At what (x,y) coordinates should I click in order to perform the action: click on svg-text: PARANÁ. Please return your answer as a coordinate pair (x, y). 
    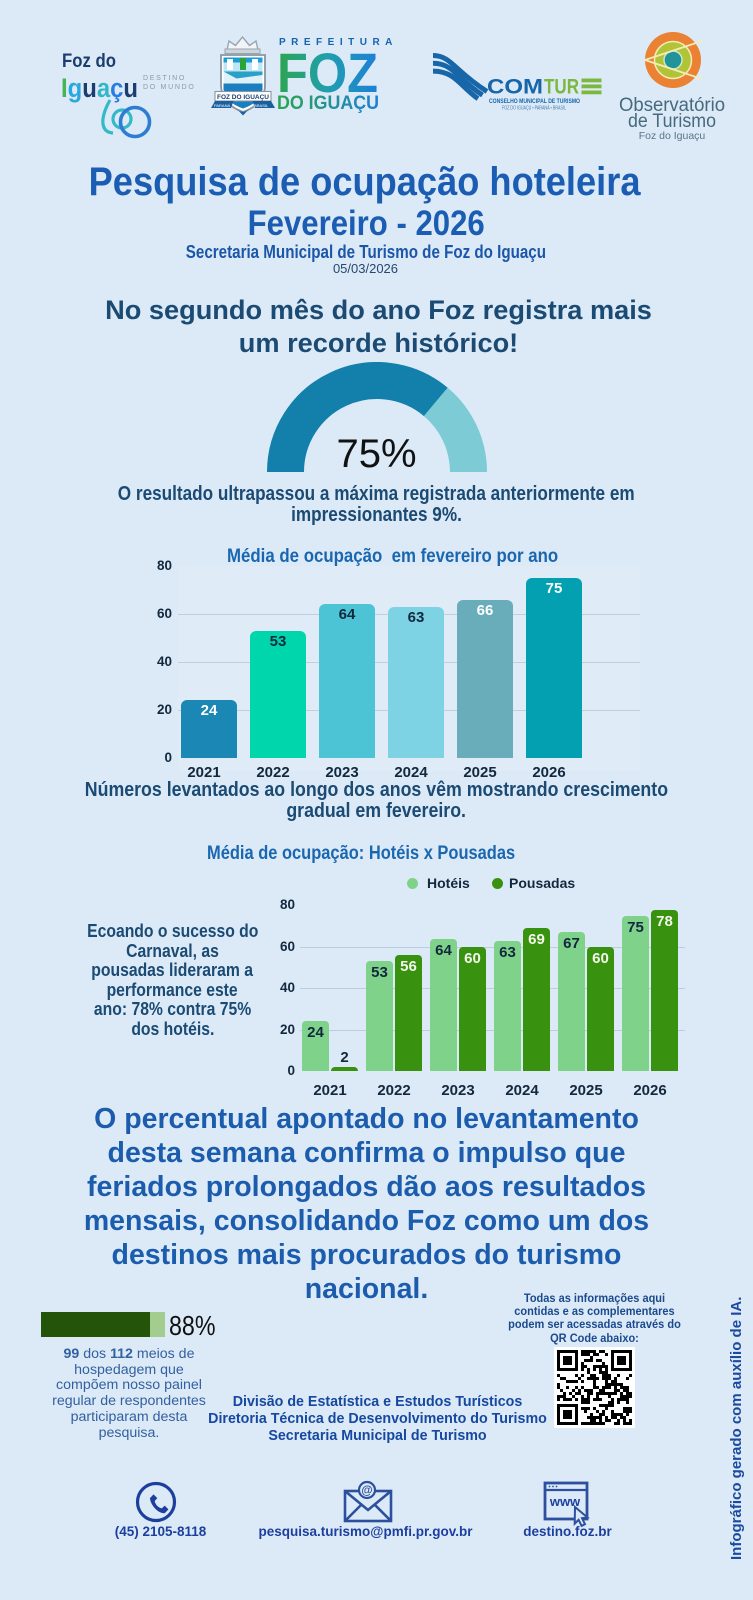
    Looking at the image, I should click on (222, 105).